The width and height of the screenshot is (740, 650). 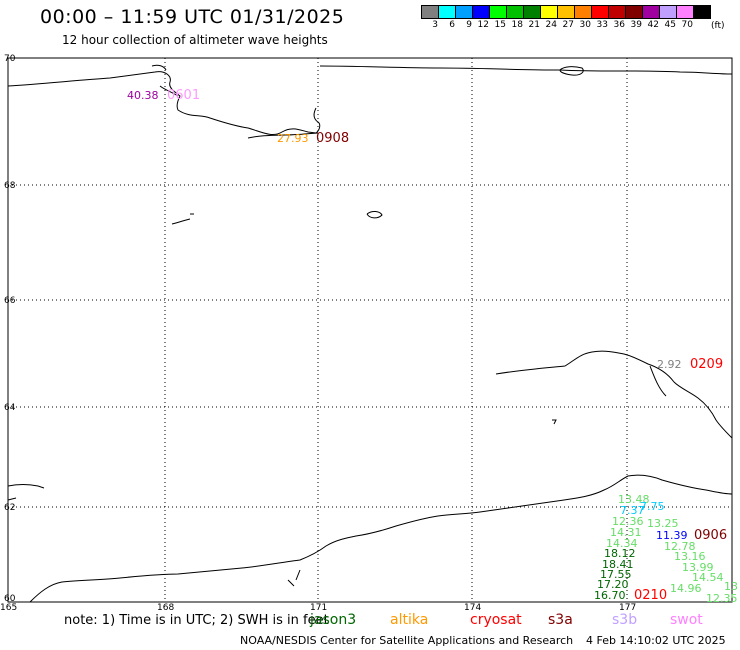 What do you see at coordinates (690, 556) in the screenshot?
I see `wave-height-label: 13.16` at bounding box center [690, 556].